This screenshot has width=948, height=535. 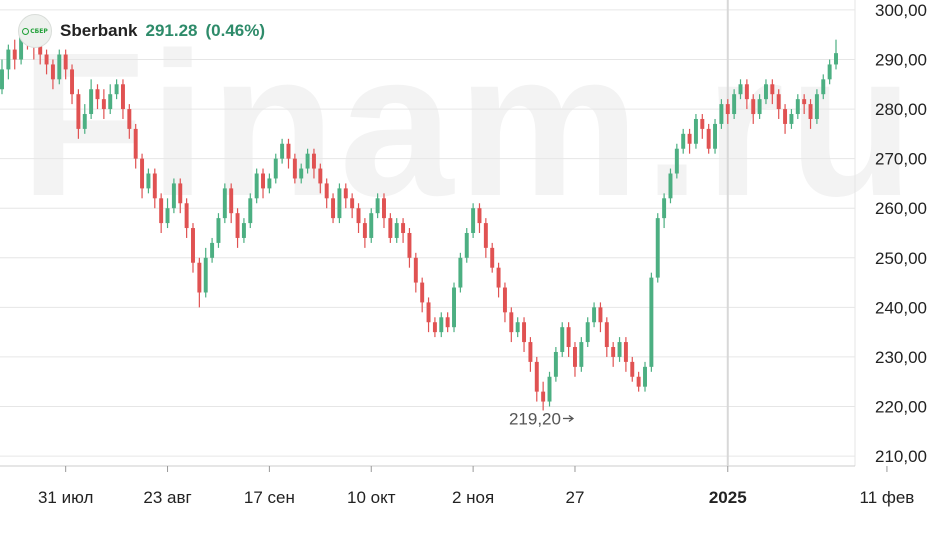 I want to click on ticker-name: Sberbank, so click(x=99, y=30).